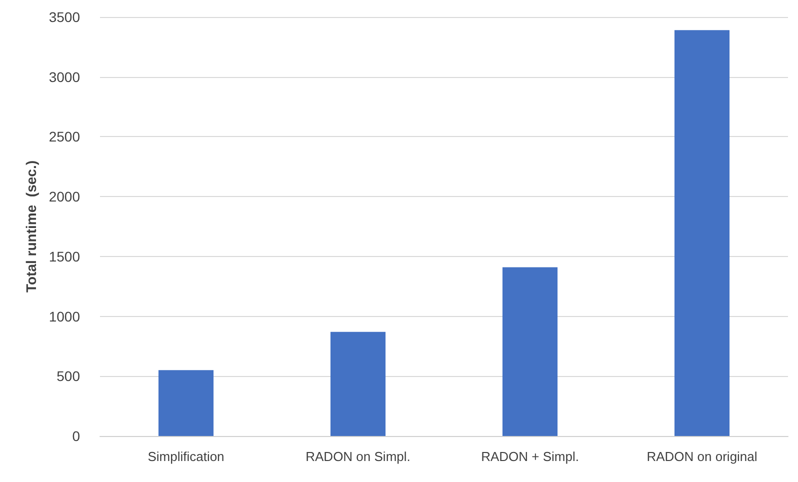 The image size is (798, 482). I want to click on y-tick-label: 500, so click(68, 376).